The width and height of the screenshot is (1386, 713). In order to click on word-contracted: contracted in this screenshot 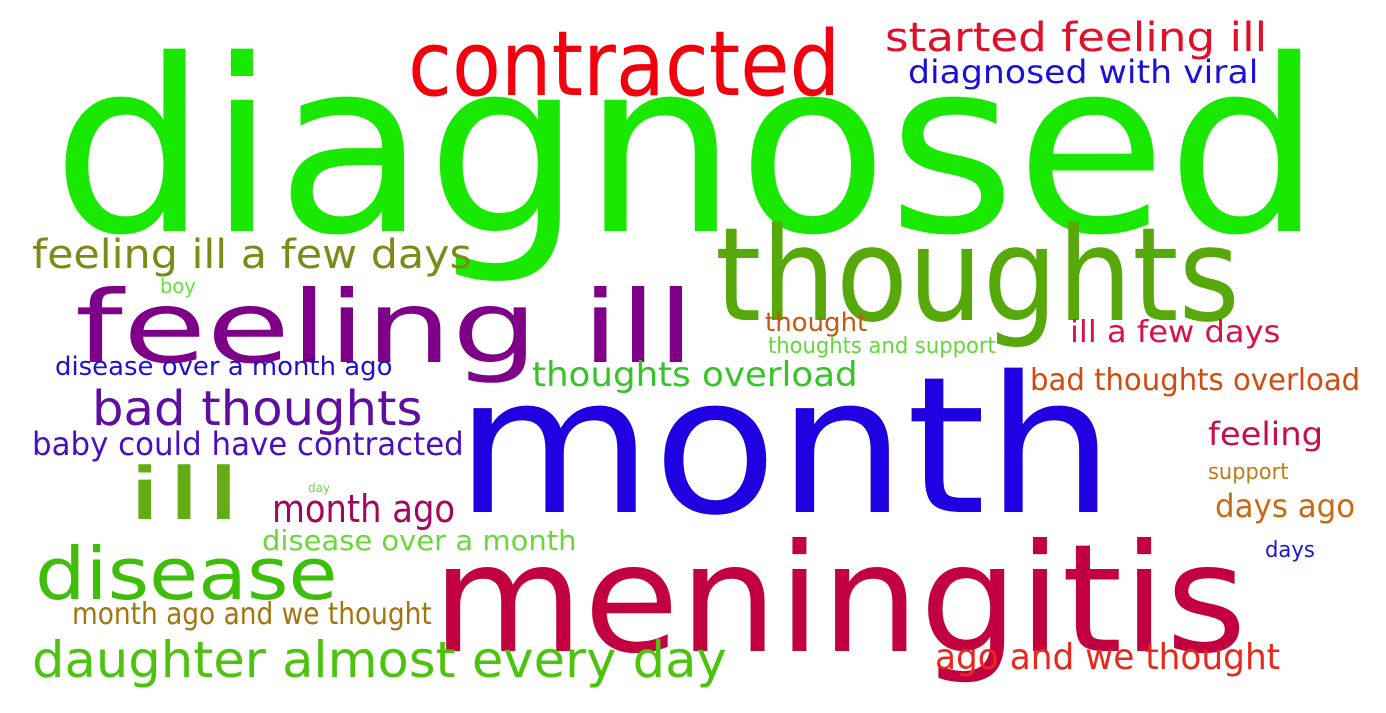, I will do `click(624, 64)`.